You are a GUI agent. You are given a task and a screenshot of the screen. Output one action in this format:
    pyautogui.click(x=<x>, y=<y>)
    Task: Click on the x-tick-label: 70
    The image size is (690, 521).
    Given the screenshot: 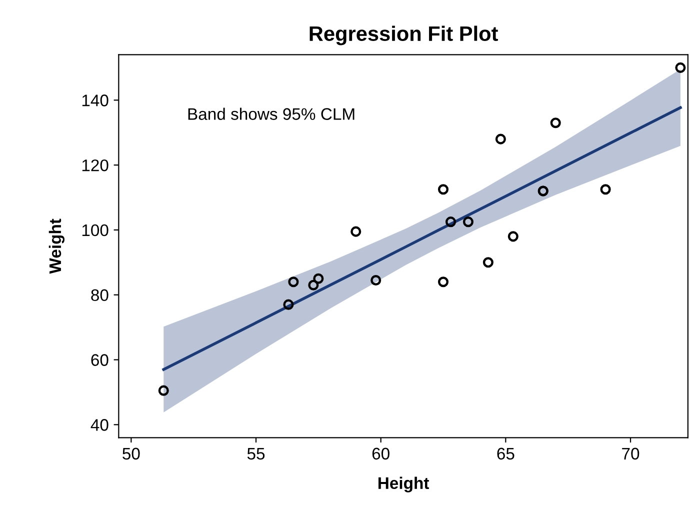 What is the action you would take?
    pyautogui.click(x=631, y=454)
    